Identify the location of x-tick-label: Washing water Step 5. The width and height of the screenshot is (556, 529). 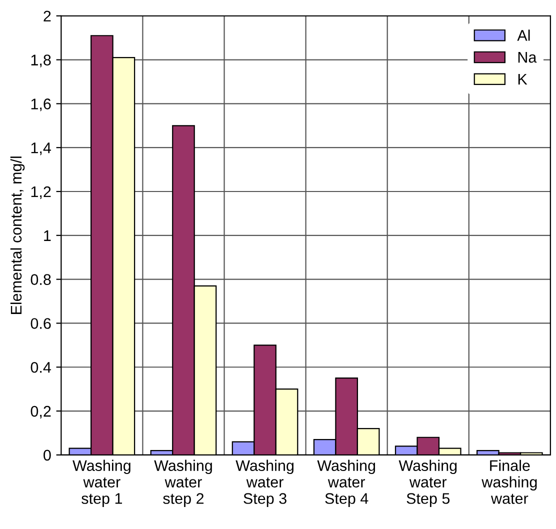
(427, 483).